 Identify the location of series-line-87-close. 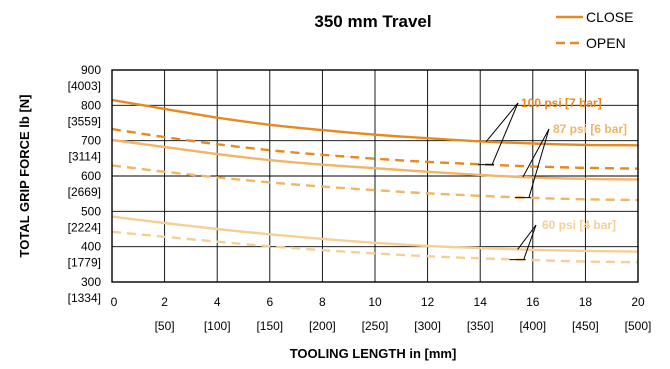
(375, 159).